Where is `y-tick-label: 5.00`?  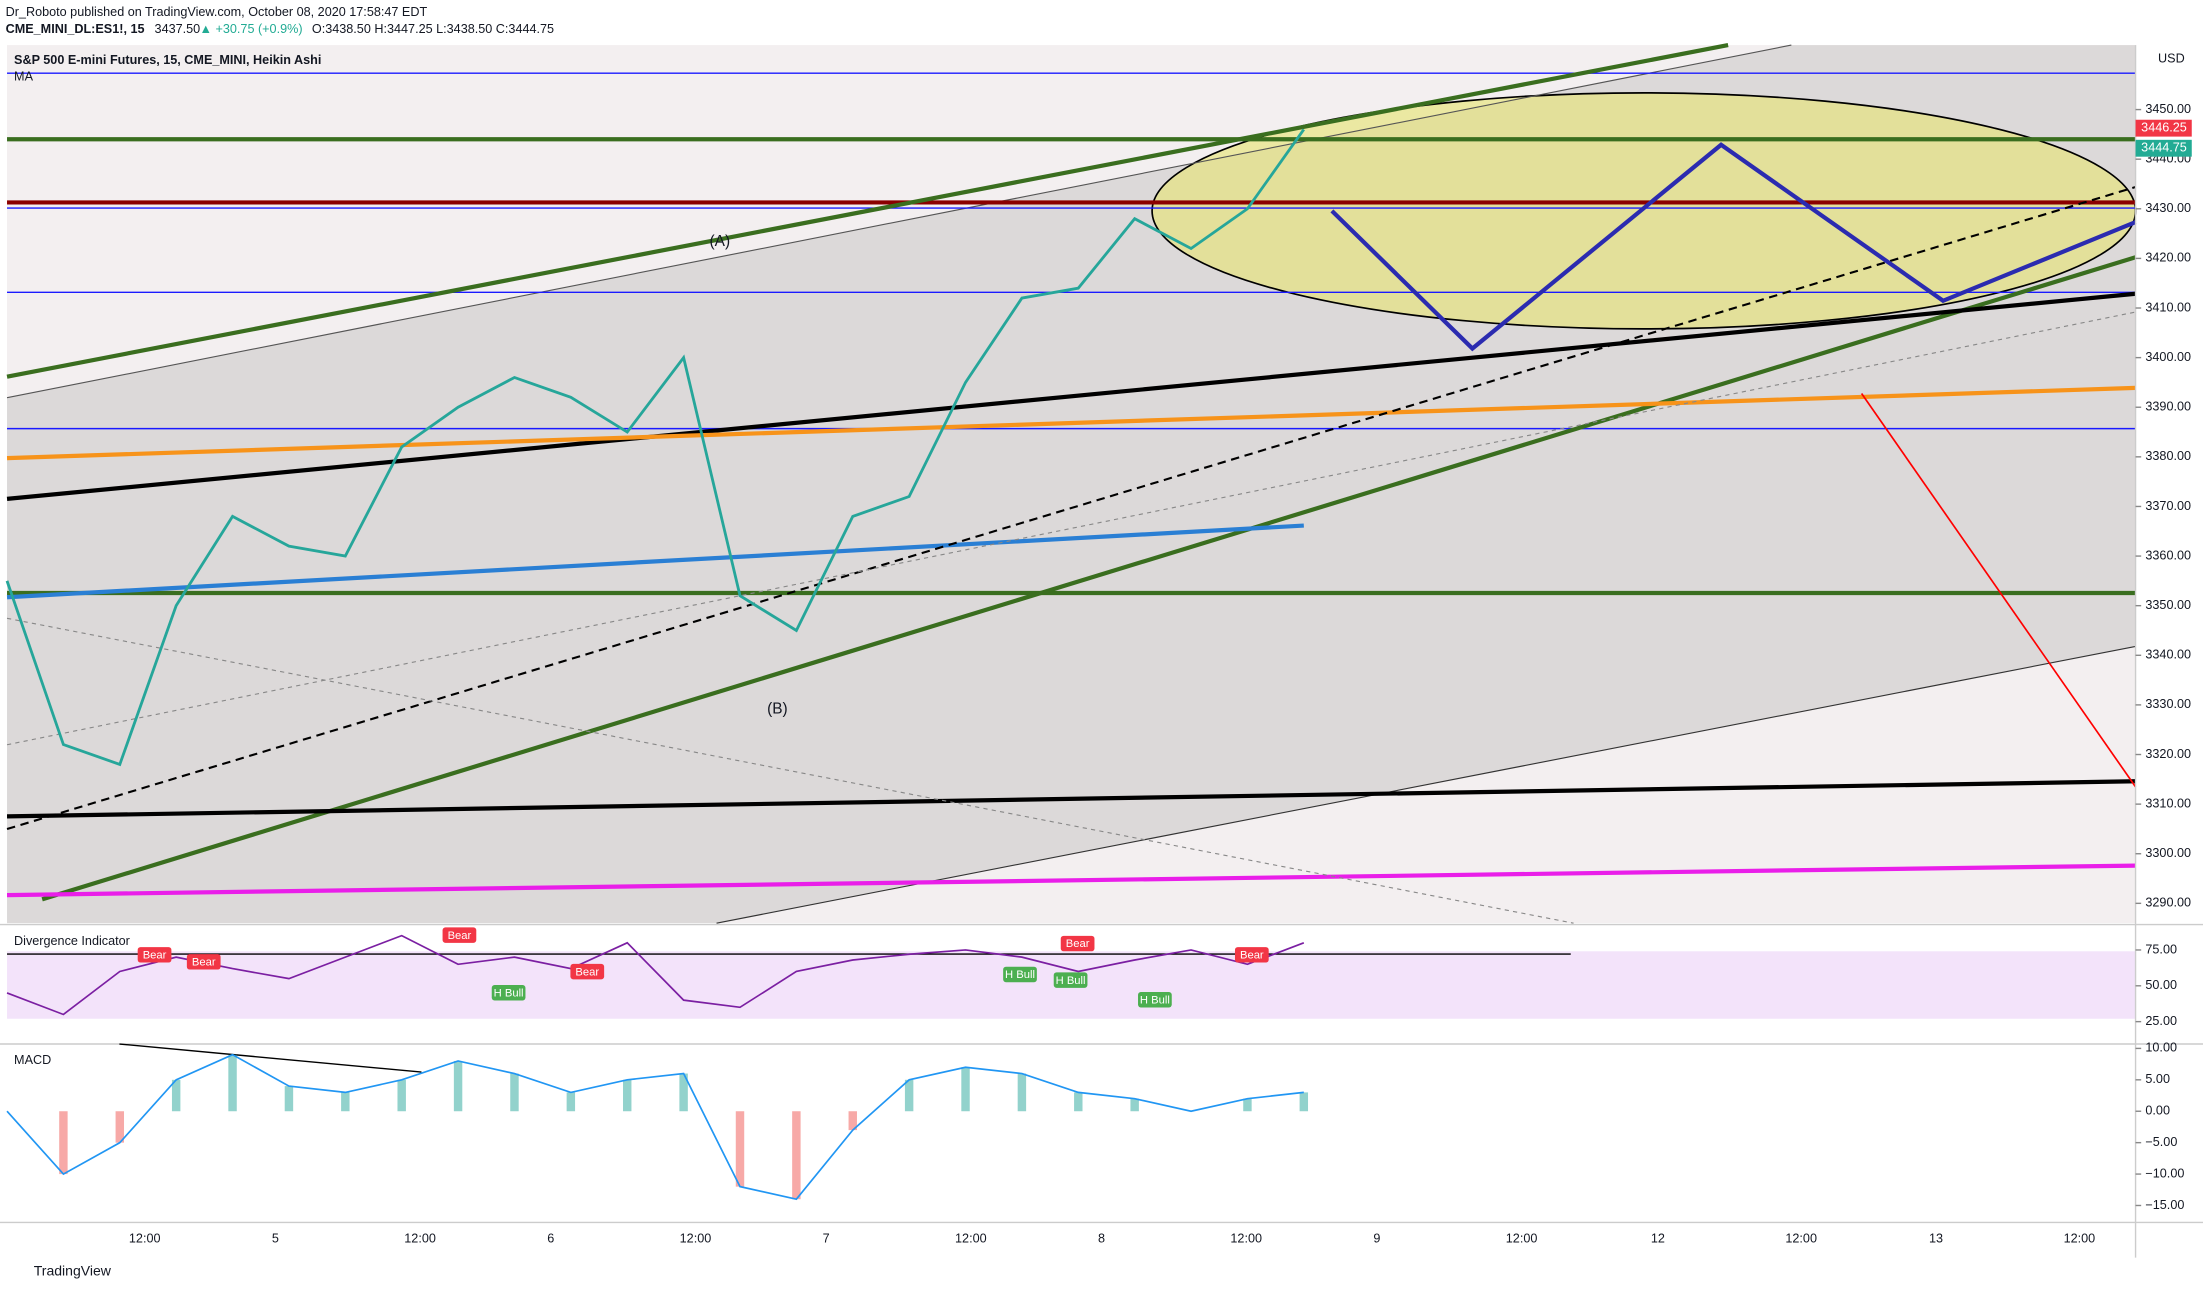 y-tick-label: 5.00 is located at coordinates (2157, 1079).